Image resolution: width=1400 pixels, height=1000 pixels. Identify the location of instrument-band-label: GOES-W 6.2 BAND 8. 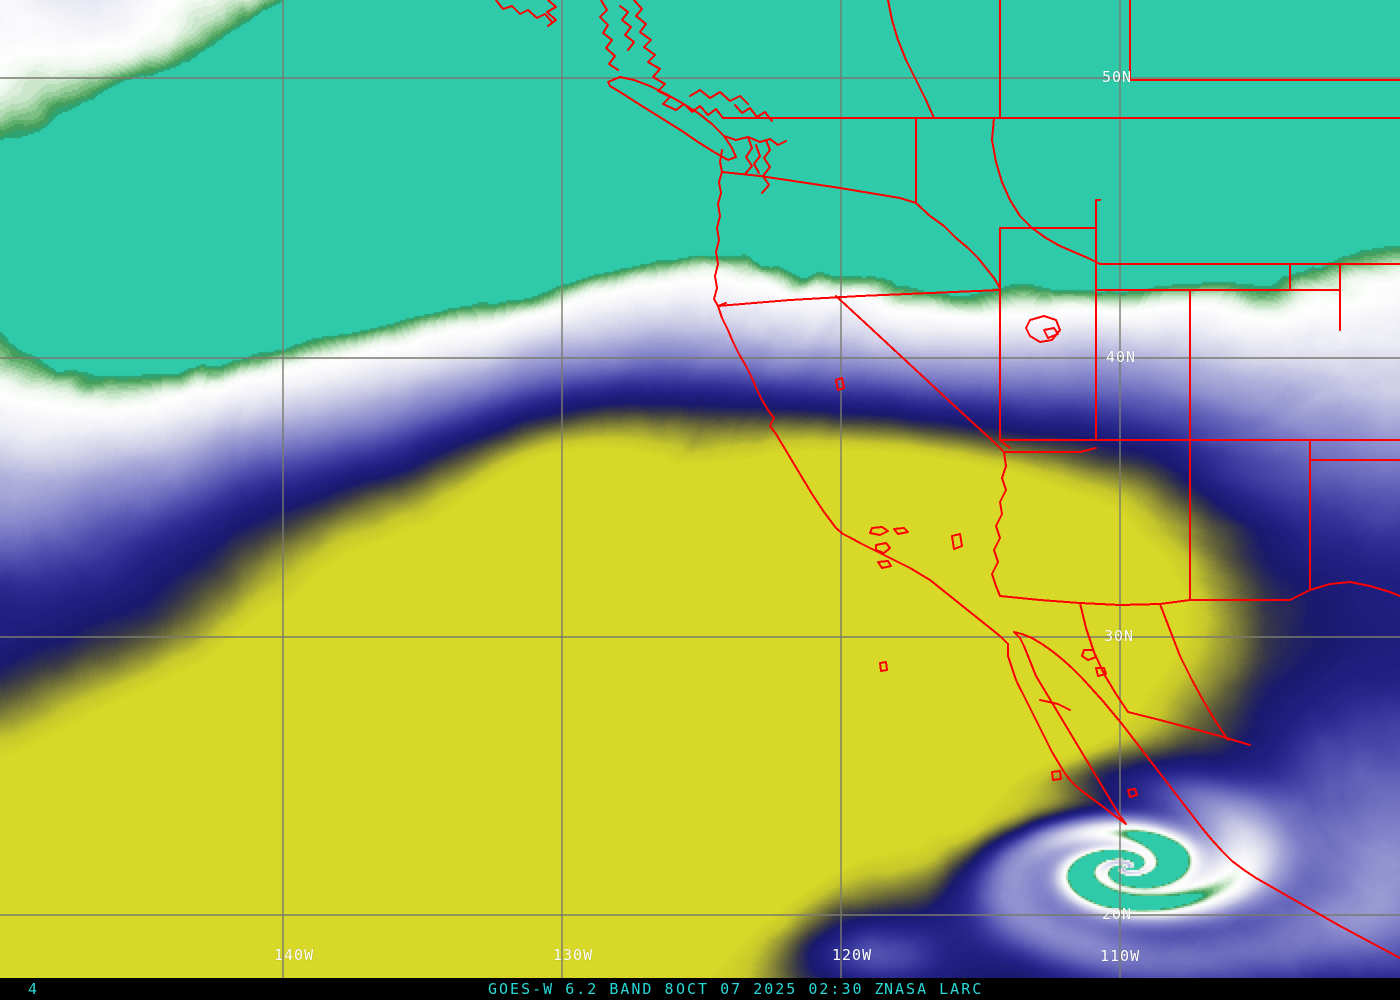
(582, 989).